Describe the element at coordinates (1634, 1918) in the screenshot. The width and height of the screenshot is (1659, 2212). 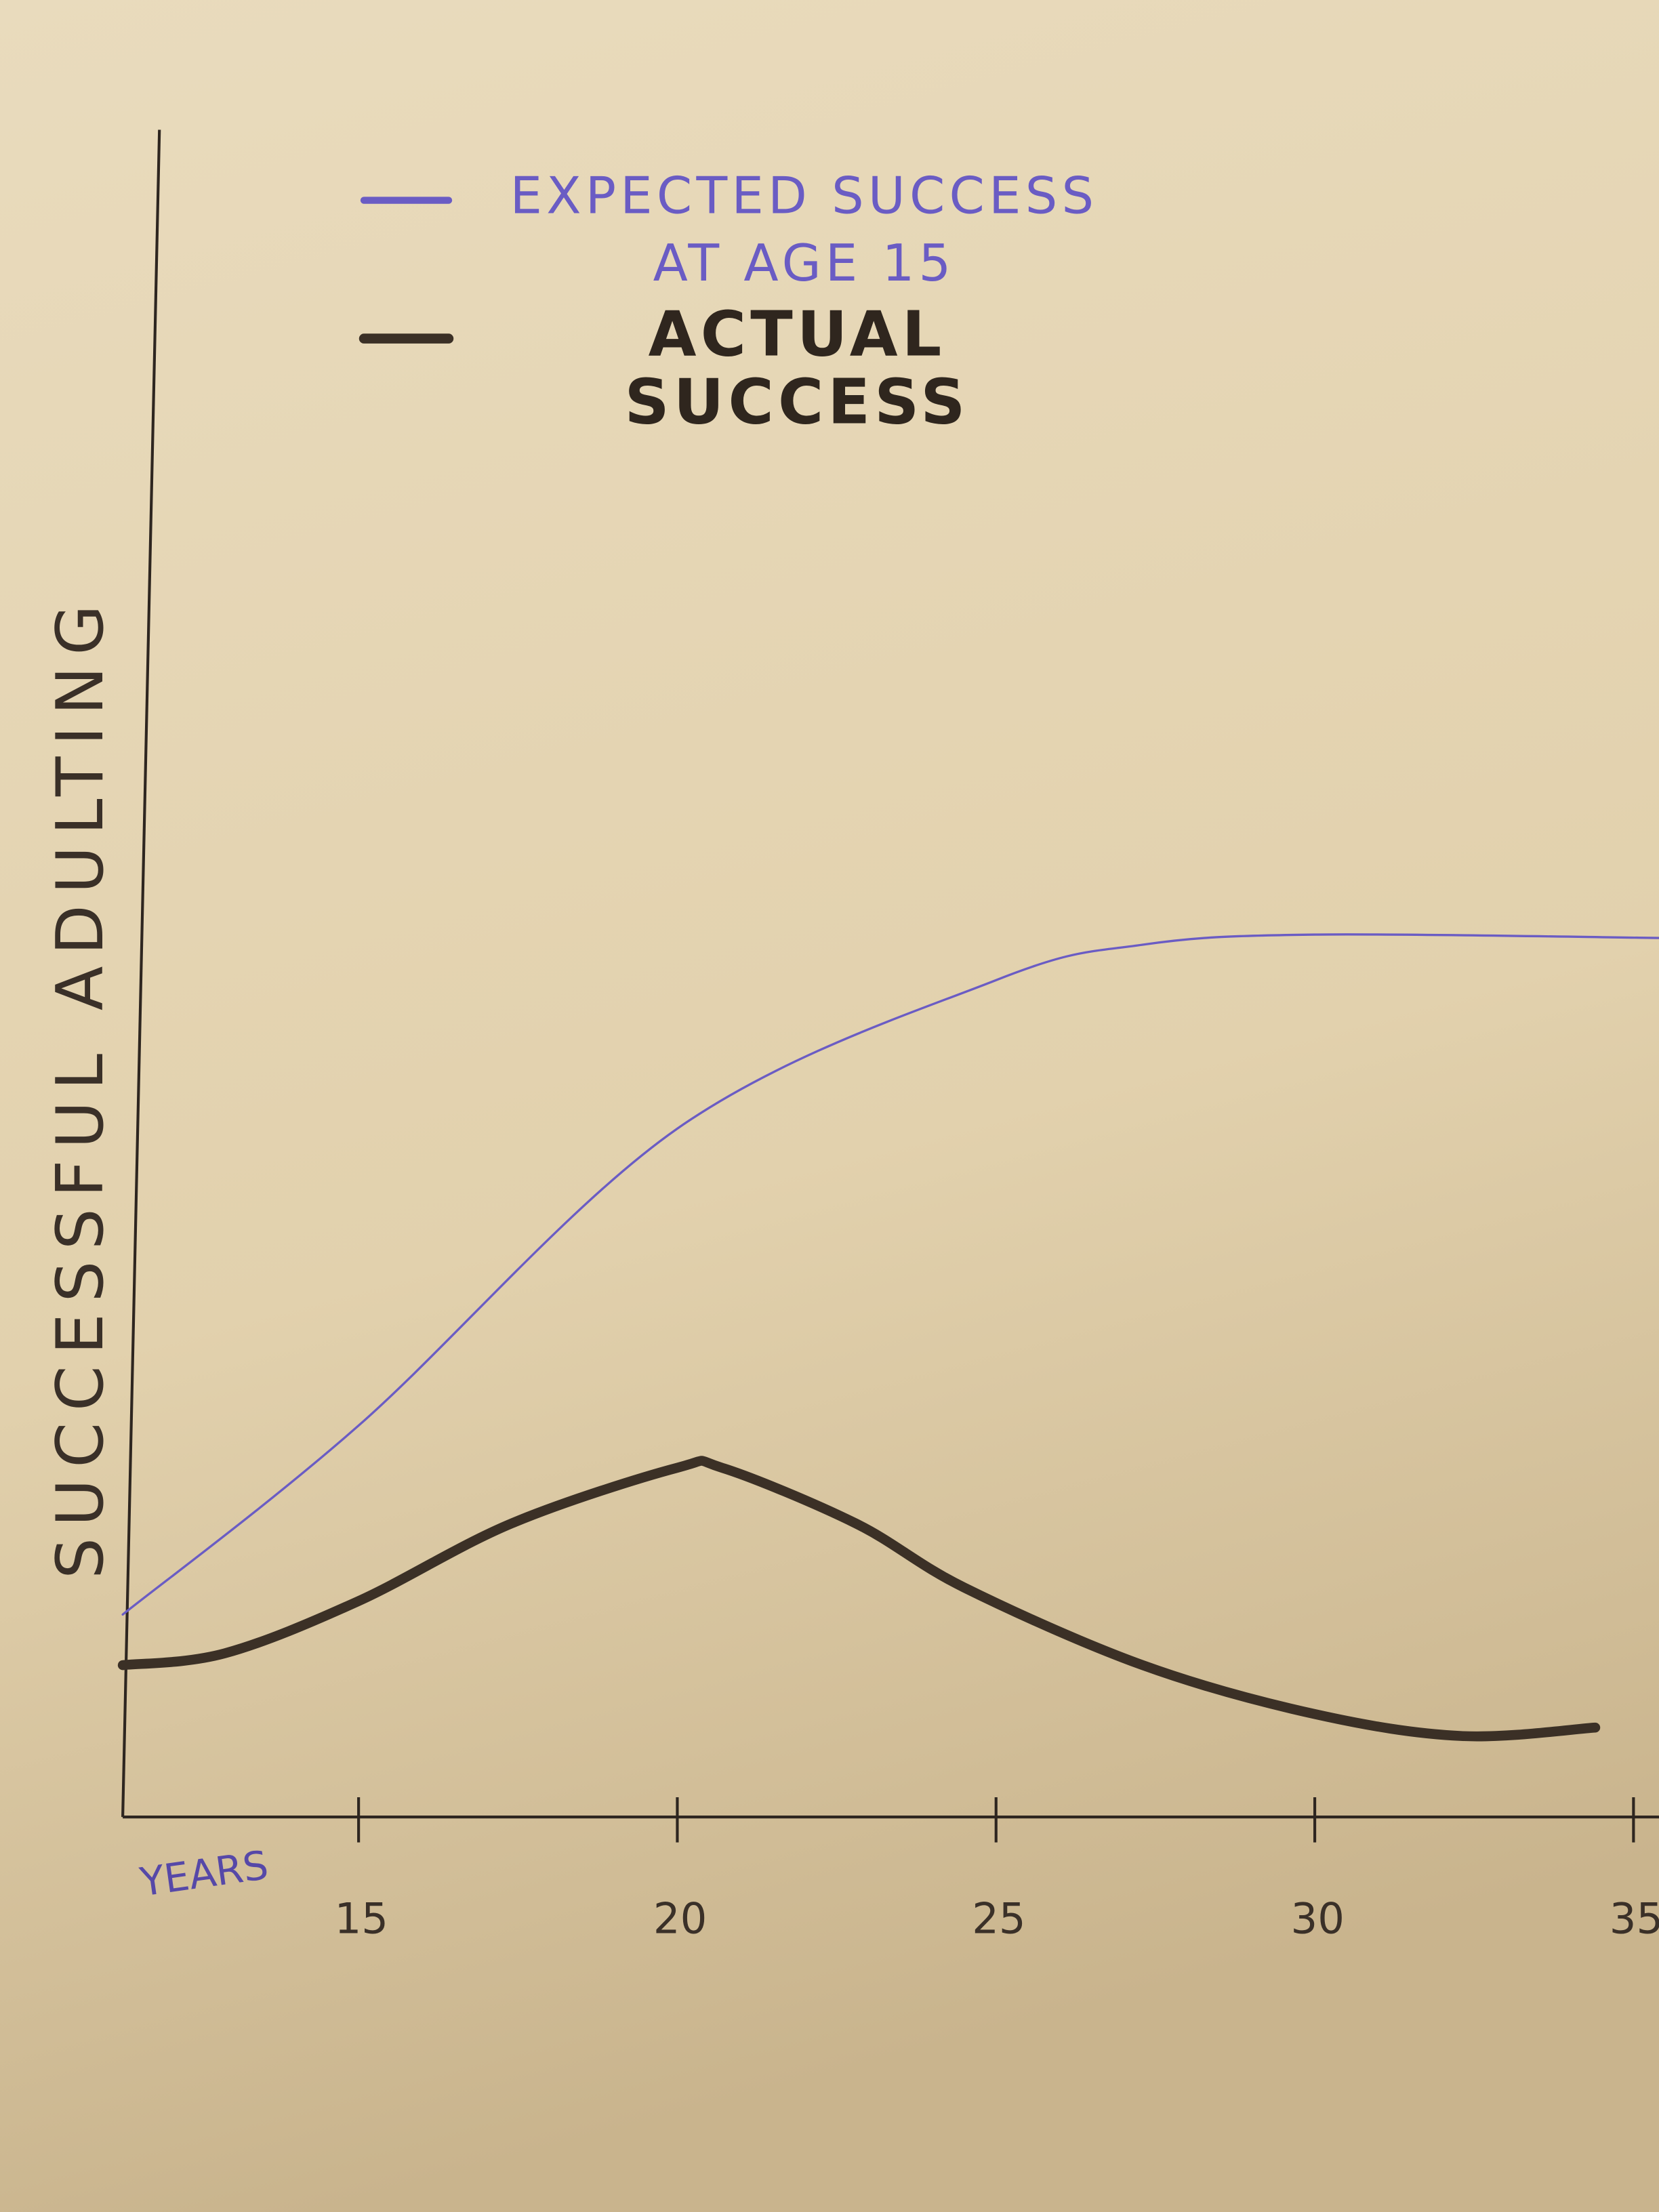
I see `x-tick-label: 35` at that location.